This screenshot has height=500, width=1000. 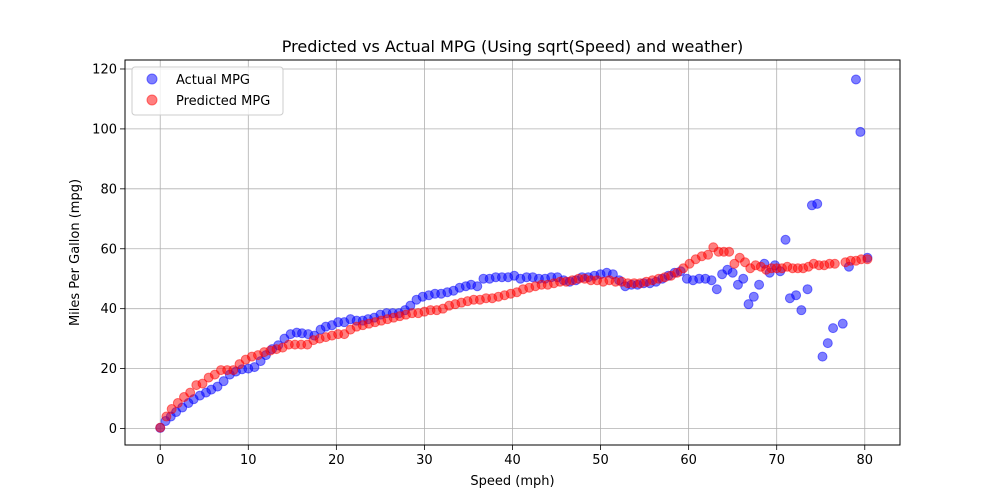 I want to click on x-tick-label: 30, so click(x=424, y=460).